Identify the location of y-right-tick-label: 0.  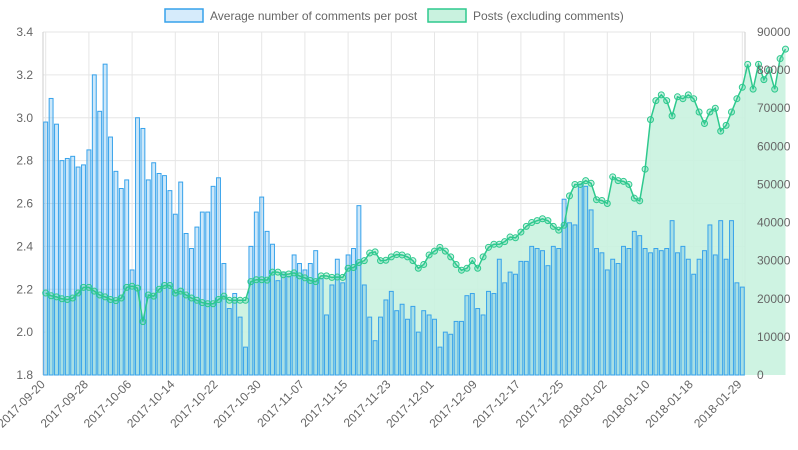
(760, 375).